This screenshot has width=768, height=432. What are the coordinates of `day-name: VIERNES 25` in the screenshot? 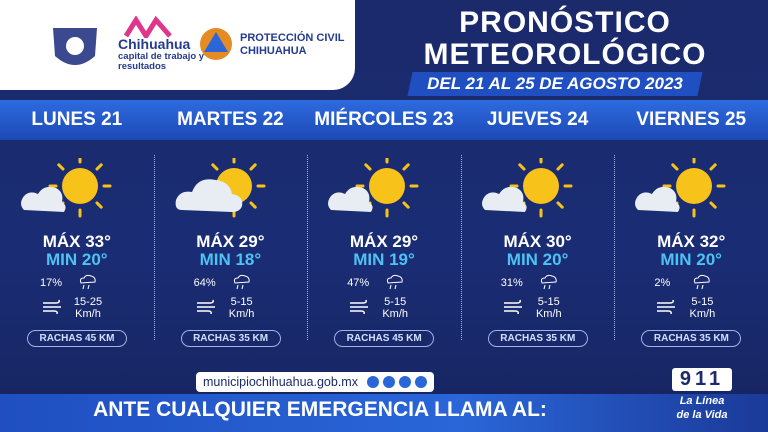 It's located at (691, 119).